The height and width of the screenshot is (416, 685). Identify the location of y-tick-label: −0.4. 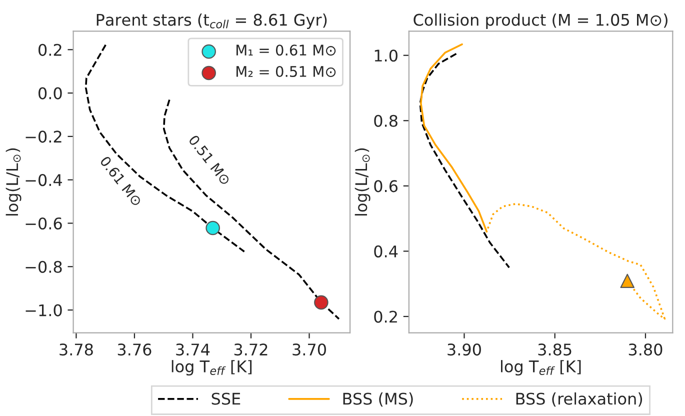
(44, 180).